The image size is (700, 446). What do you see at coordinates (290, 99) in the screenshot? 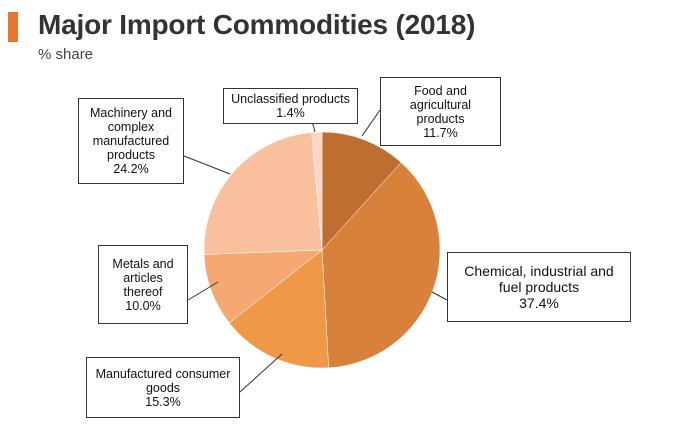
I see `label-unclassified-line1: Unclassified products` at bounding box center [290, 99].